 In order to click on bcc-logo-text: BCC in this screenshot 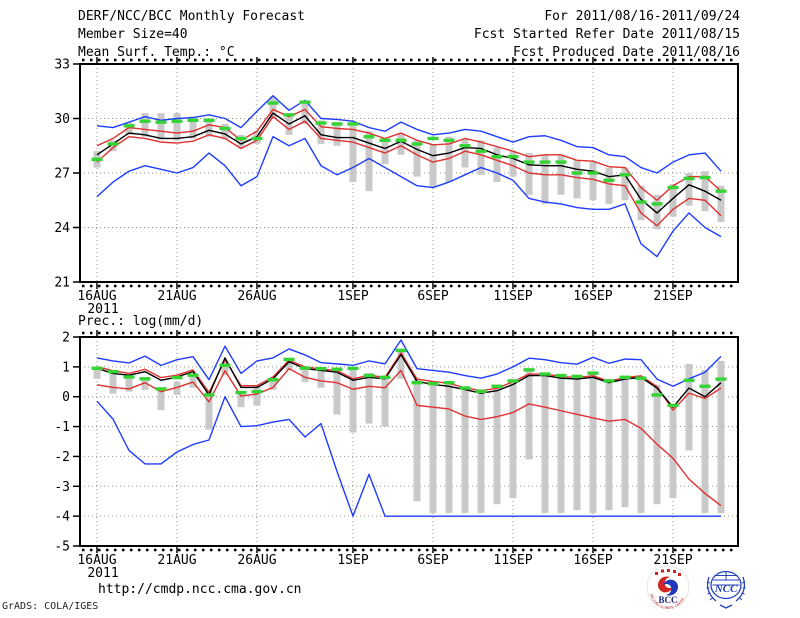, I will do `click(667, 600)`.